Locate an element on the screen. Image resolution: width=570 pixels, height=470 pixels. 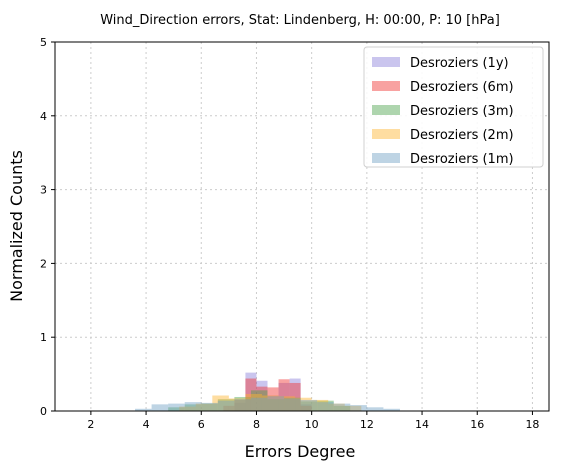
x-tick-label-3: 8 is located at coordinates (256, 424).